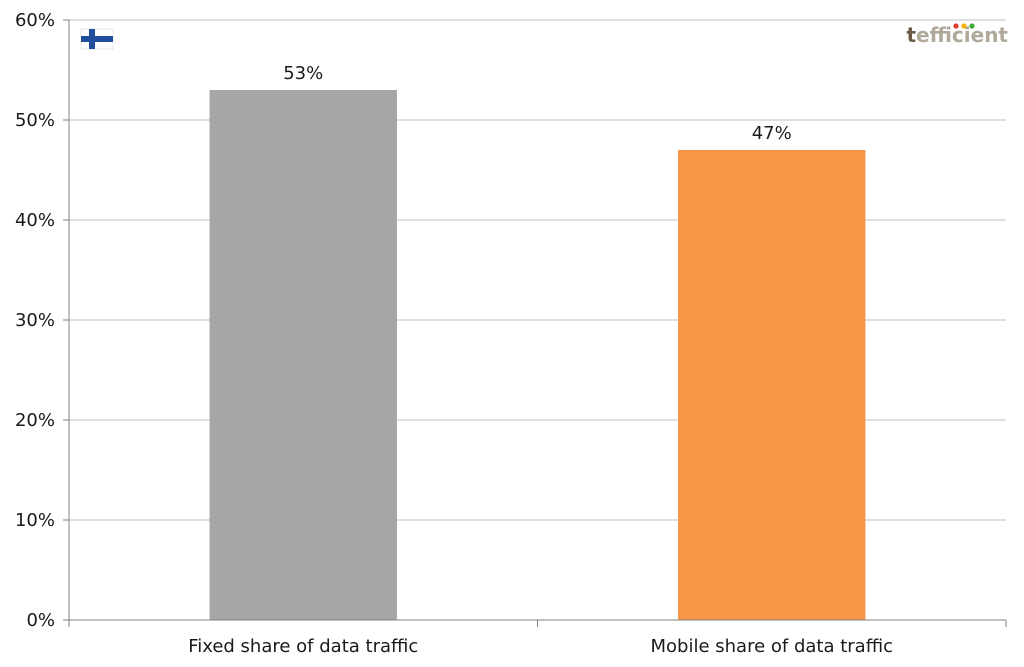 Image resolution: width=1024 pixels, height=667 pixels. I want to click on y-tick-label: 30%, so click(35, 320).